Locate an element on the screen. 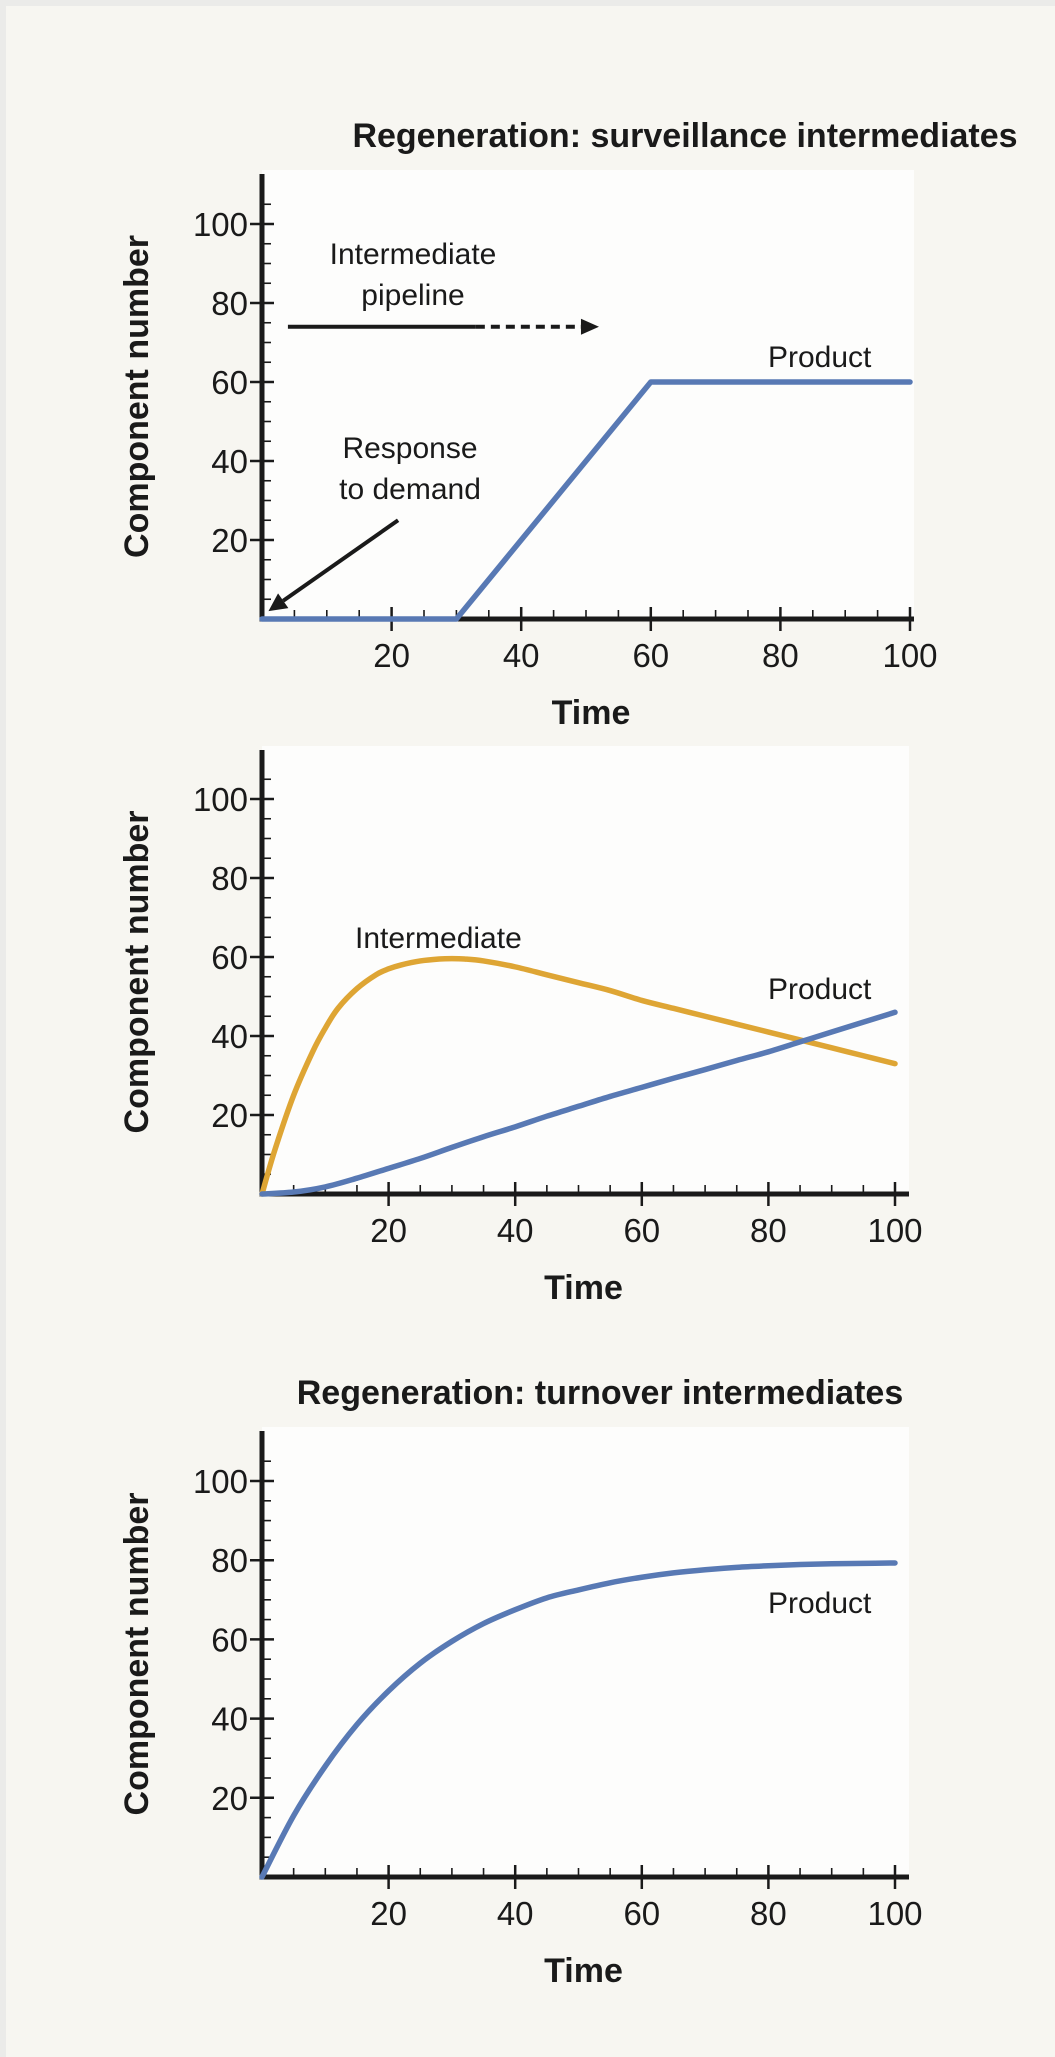 The height and width of the screenshot is (2057, 1055). annotation-demand-line1: Response is located at coordinates (409, 448).